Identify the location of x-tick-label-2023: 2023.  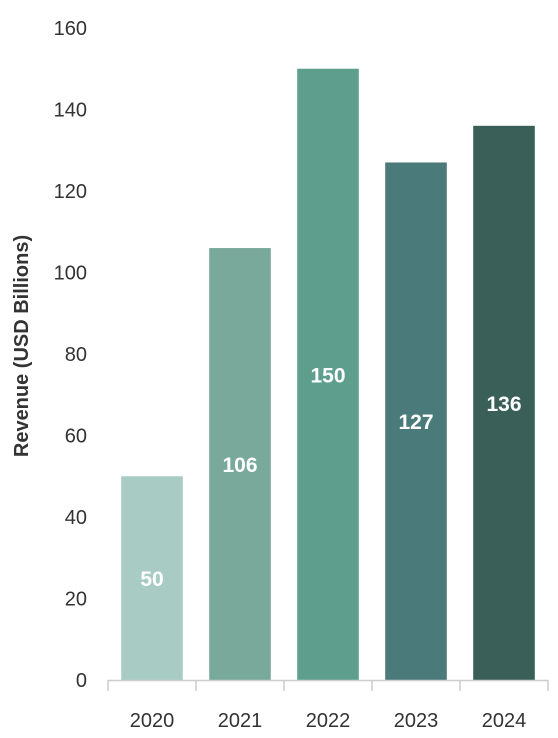
(416, 721).